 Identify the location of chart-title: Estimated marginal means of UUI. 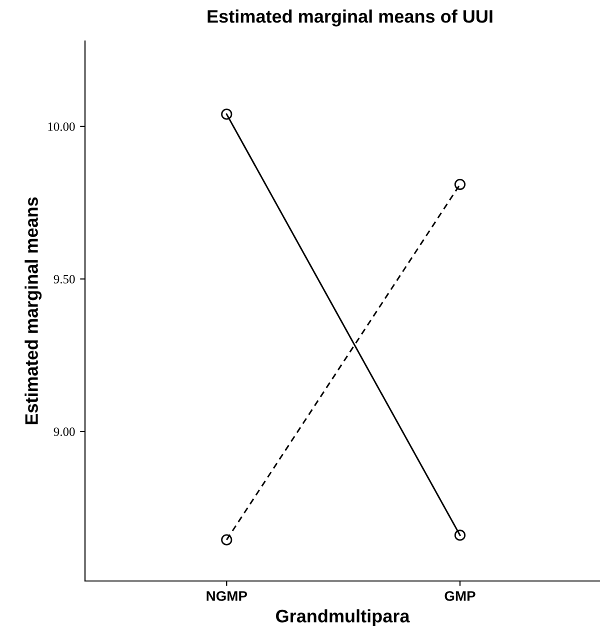
(350, 18).